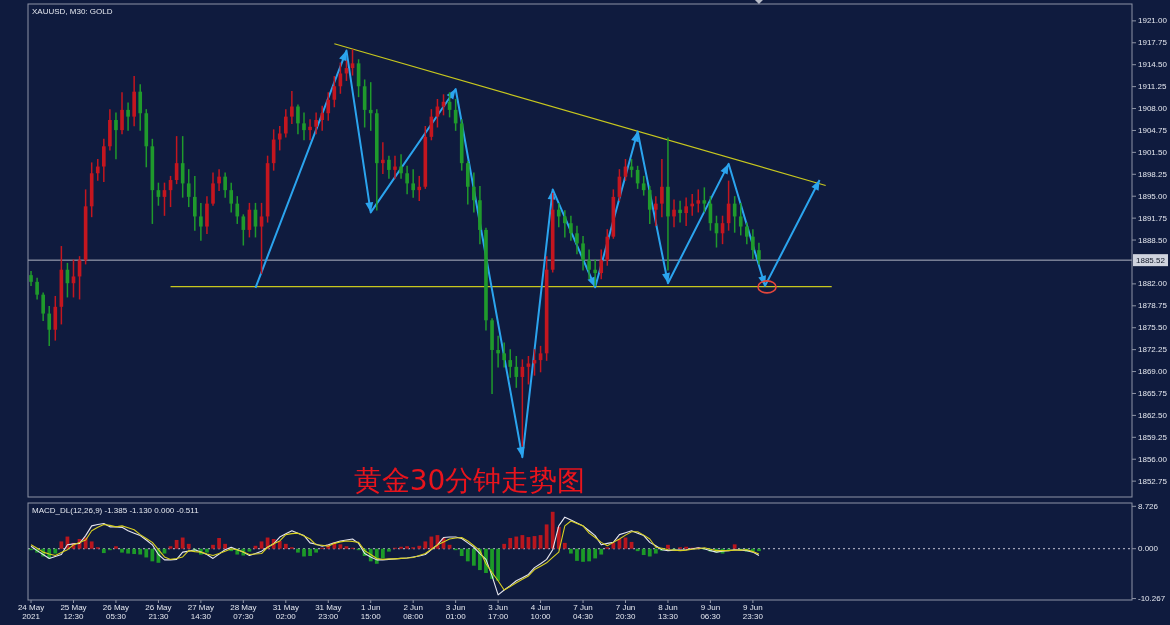 The width and height of the screenshot is (1170, 625). What do you see at coordinates (1153, 350) in the screenshot?
I see `y-tick-label: 1872.25` at bounding box center [1153, 350].